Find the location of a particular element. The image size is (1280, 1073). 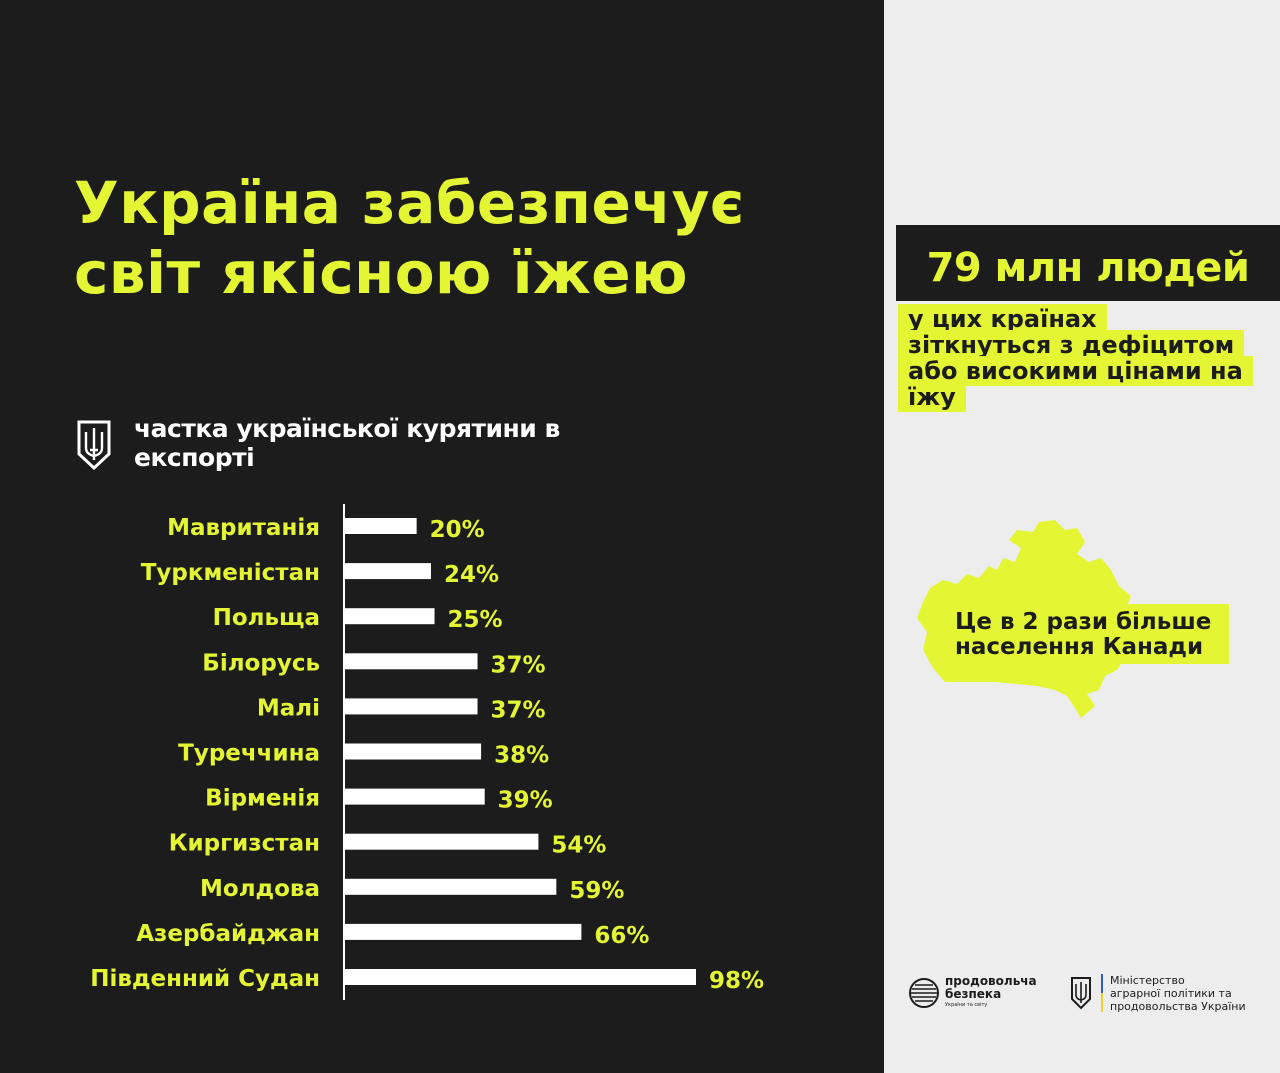

category-label: Киргизстан is located at coordinates (244, 844).